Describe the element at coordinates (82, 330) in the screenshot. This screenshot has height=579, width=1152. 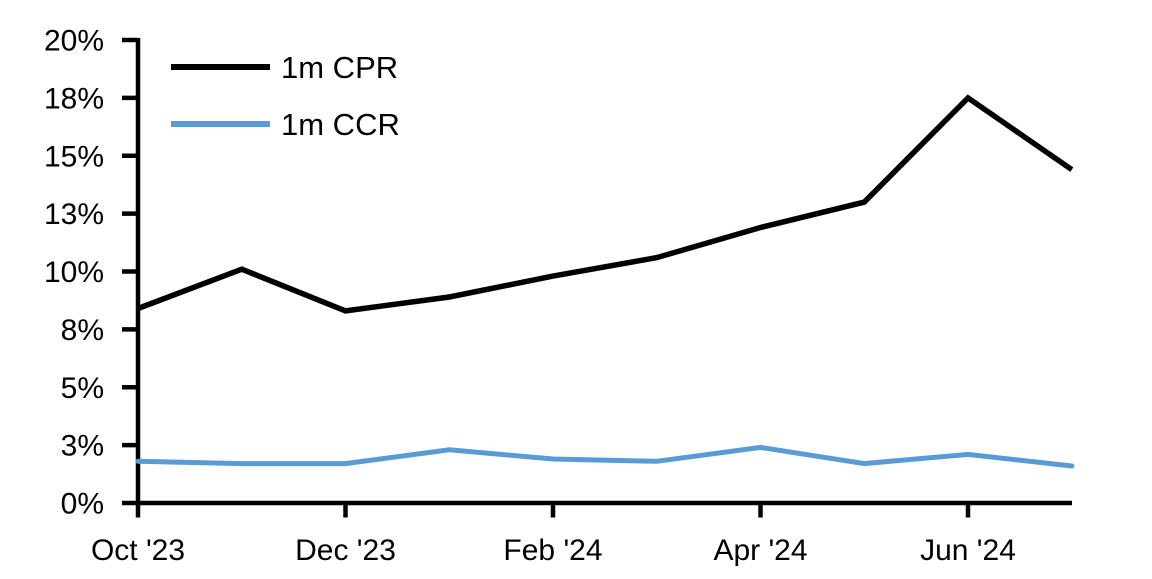
I see `y-tick-label: 8%` at that location.